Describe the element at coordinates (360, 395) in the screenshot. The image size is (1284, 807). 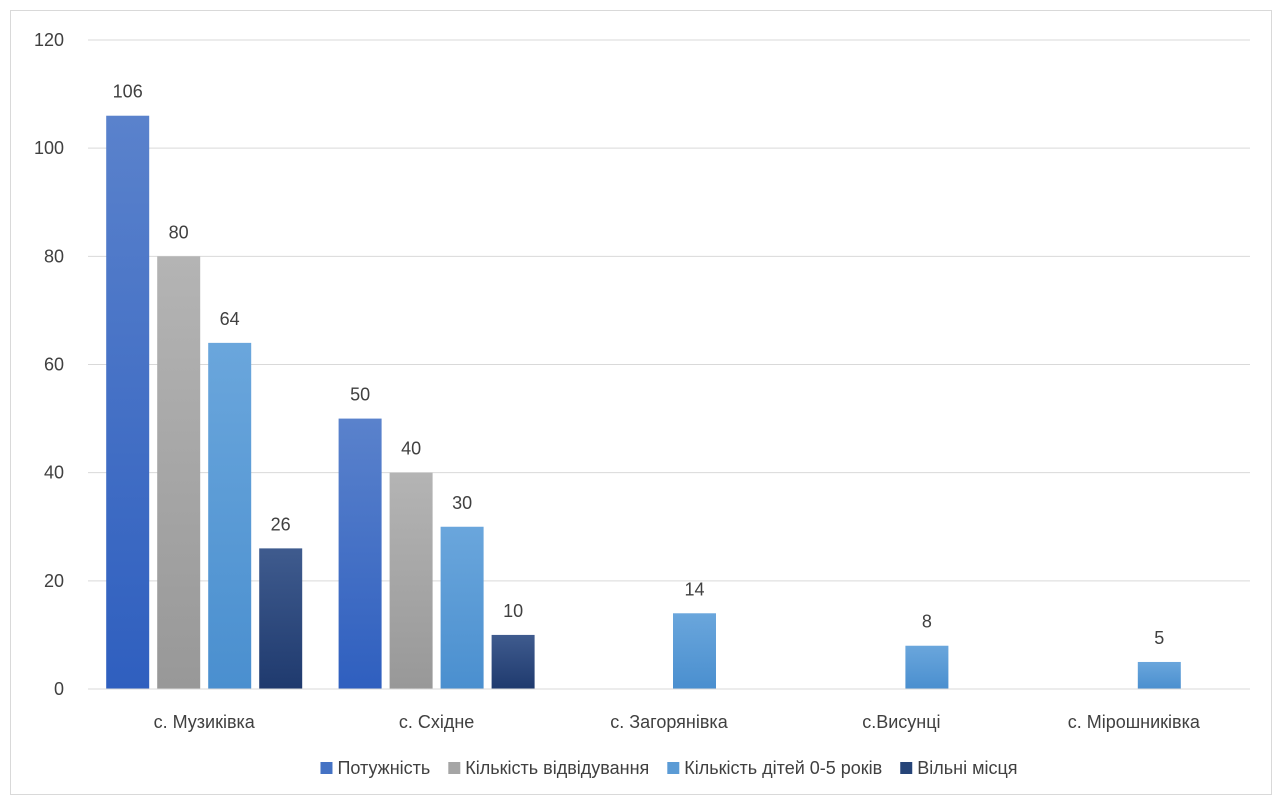
I see `data-label: 50` at that location.